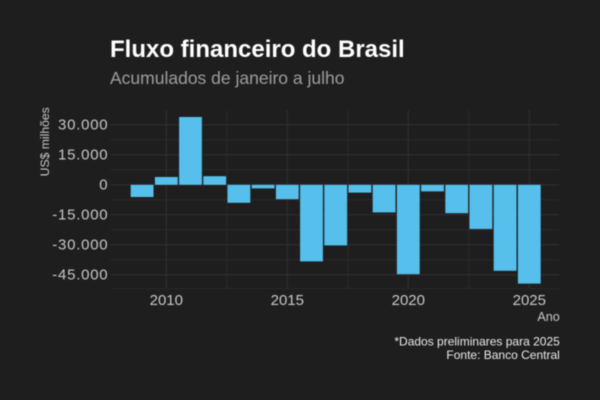  I want to click on svg-text: -15.000, so click(80, 215).